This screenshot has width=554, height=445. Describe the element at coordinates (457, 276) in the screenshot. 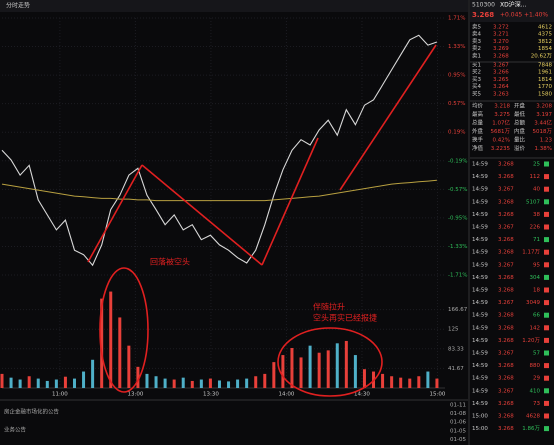

I see `y-tick-label: -1.71%` at that location.